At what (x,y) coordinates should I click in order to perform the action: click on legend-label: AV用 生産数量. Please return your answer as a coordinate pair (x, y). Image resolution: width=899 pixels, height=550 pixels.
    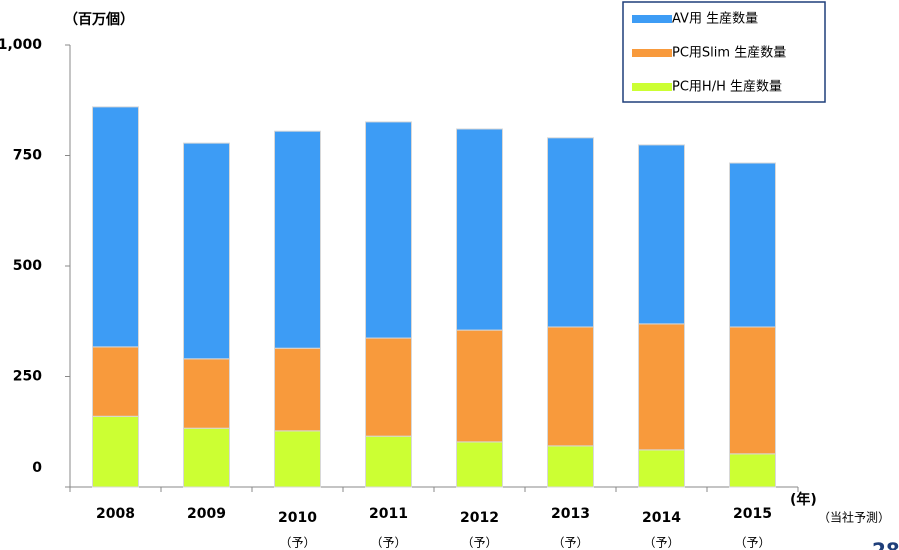
    Looking at the image, I should click on (715, 19).